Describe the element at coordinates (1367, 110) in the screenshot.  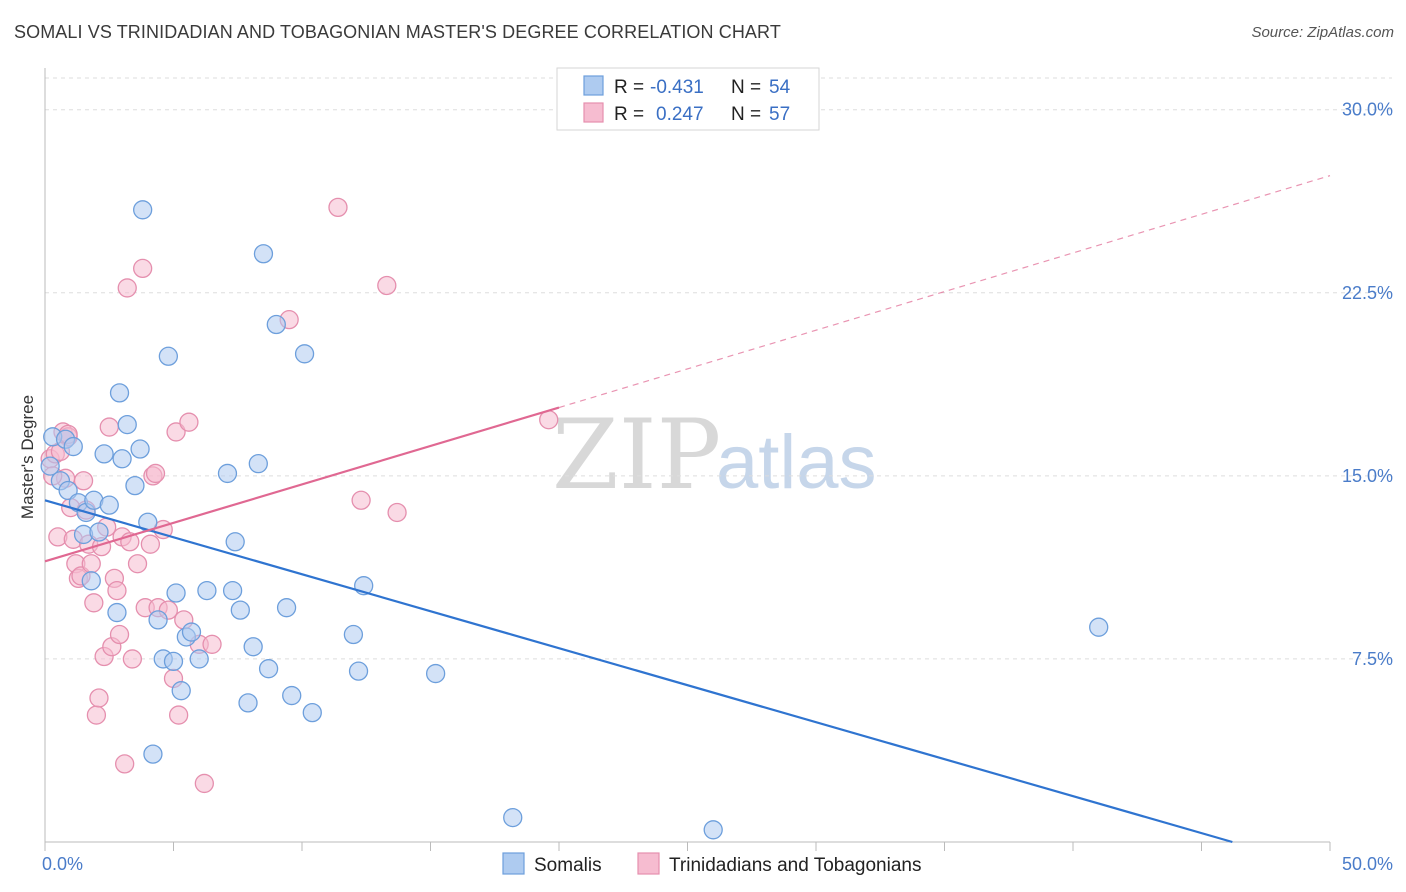
I see `y-tick-label: 30.0%` at that location.